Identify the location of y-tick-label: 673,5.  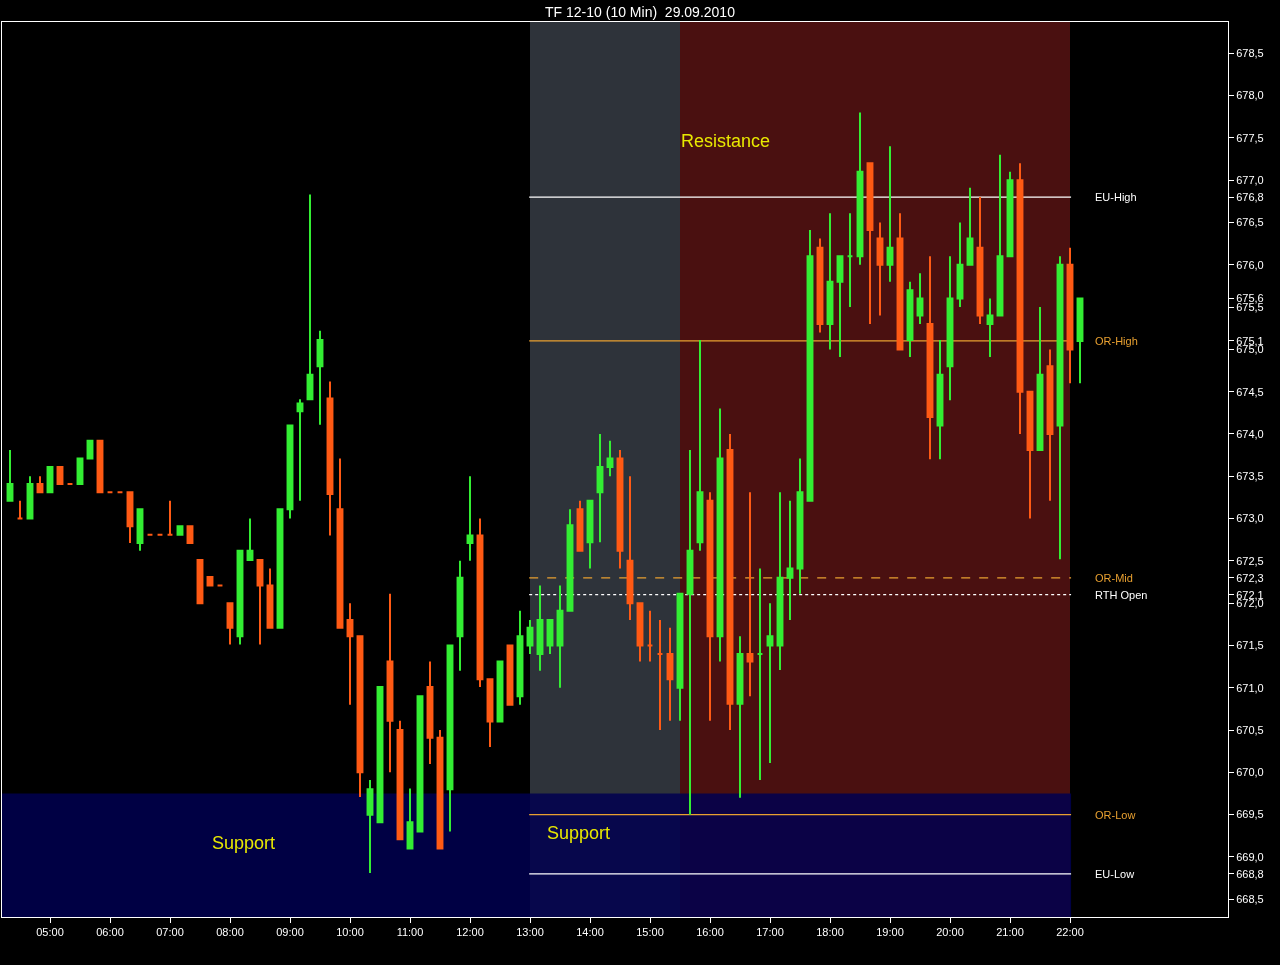
(1250, 476).